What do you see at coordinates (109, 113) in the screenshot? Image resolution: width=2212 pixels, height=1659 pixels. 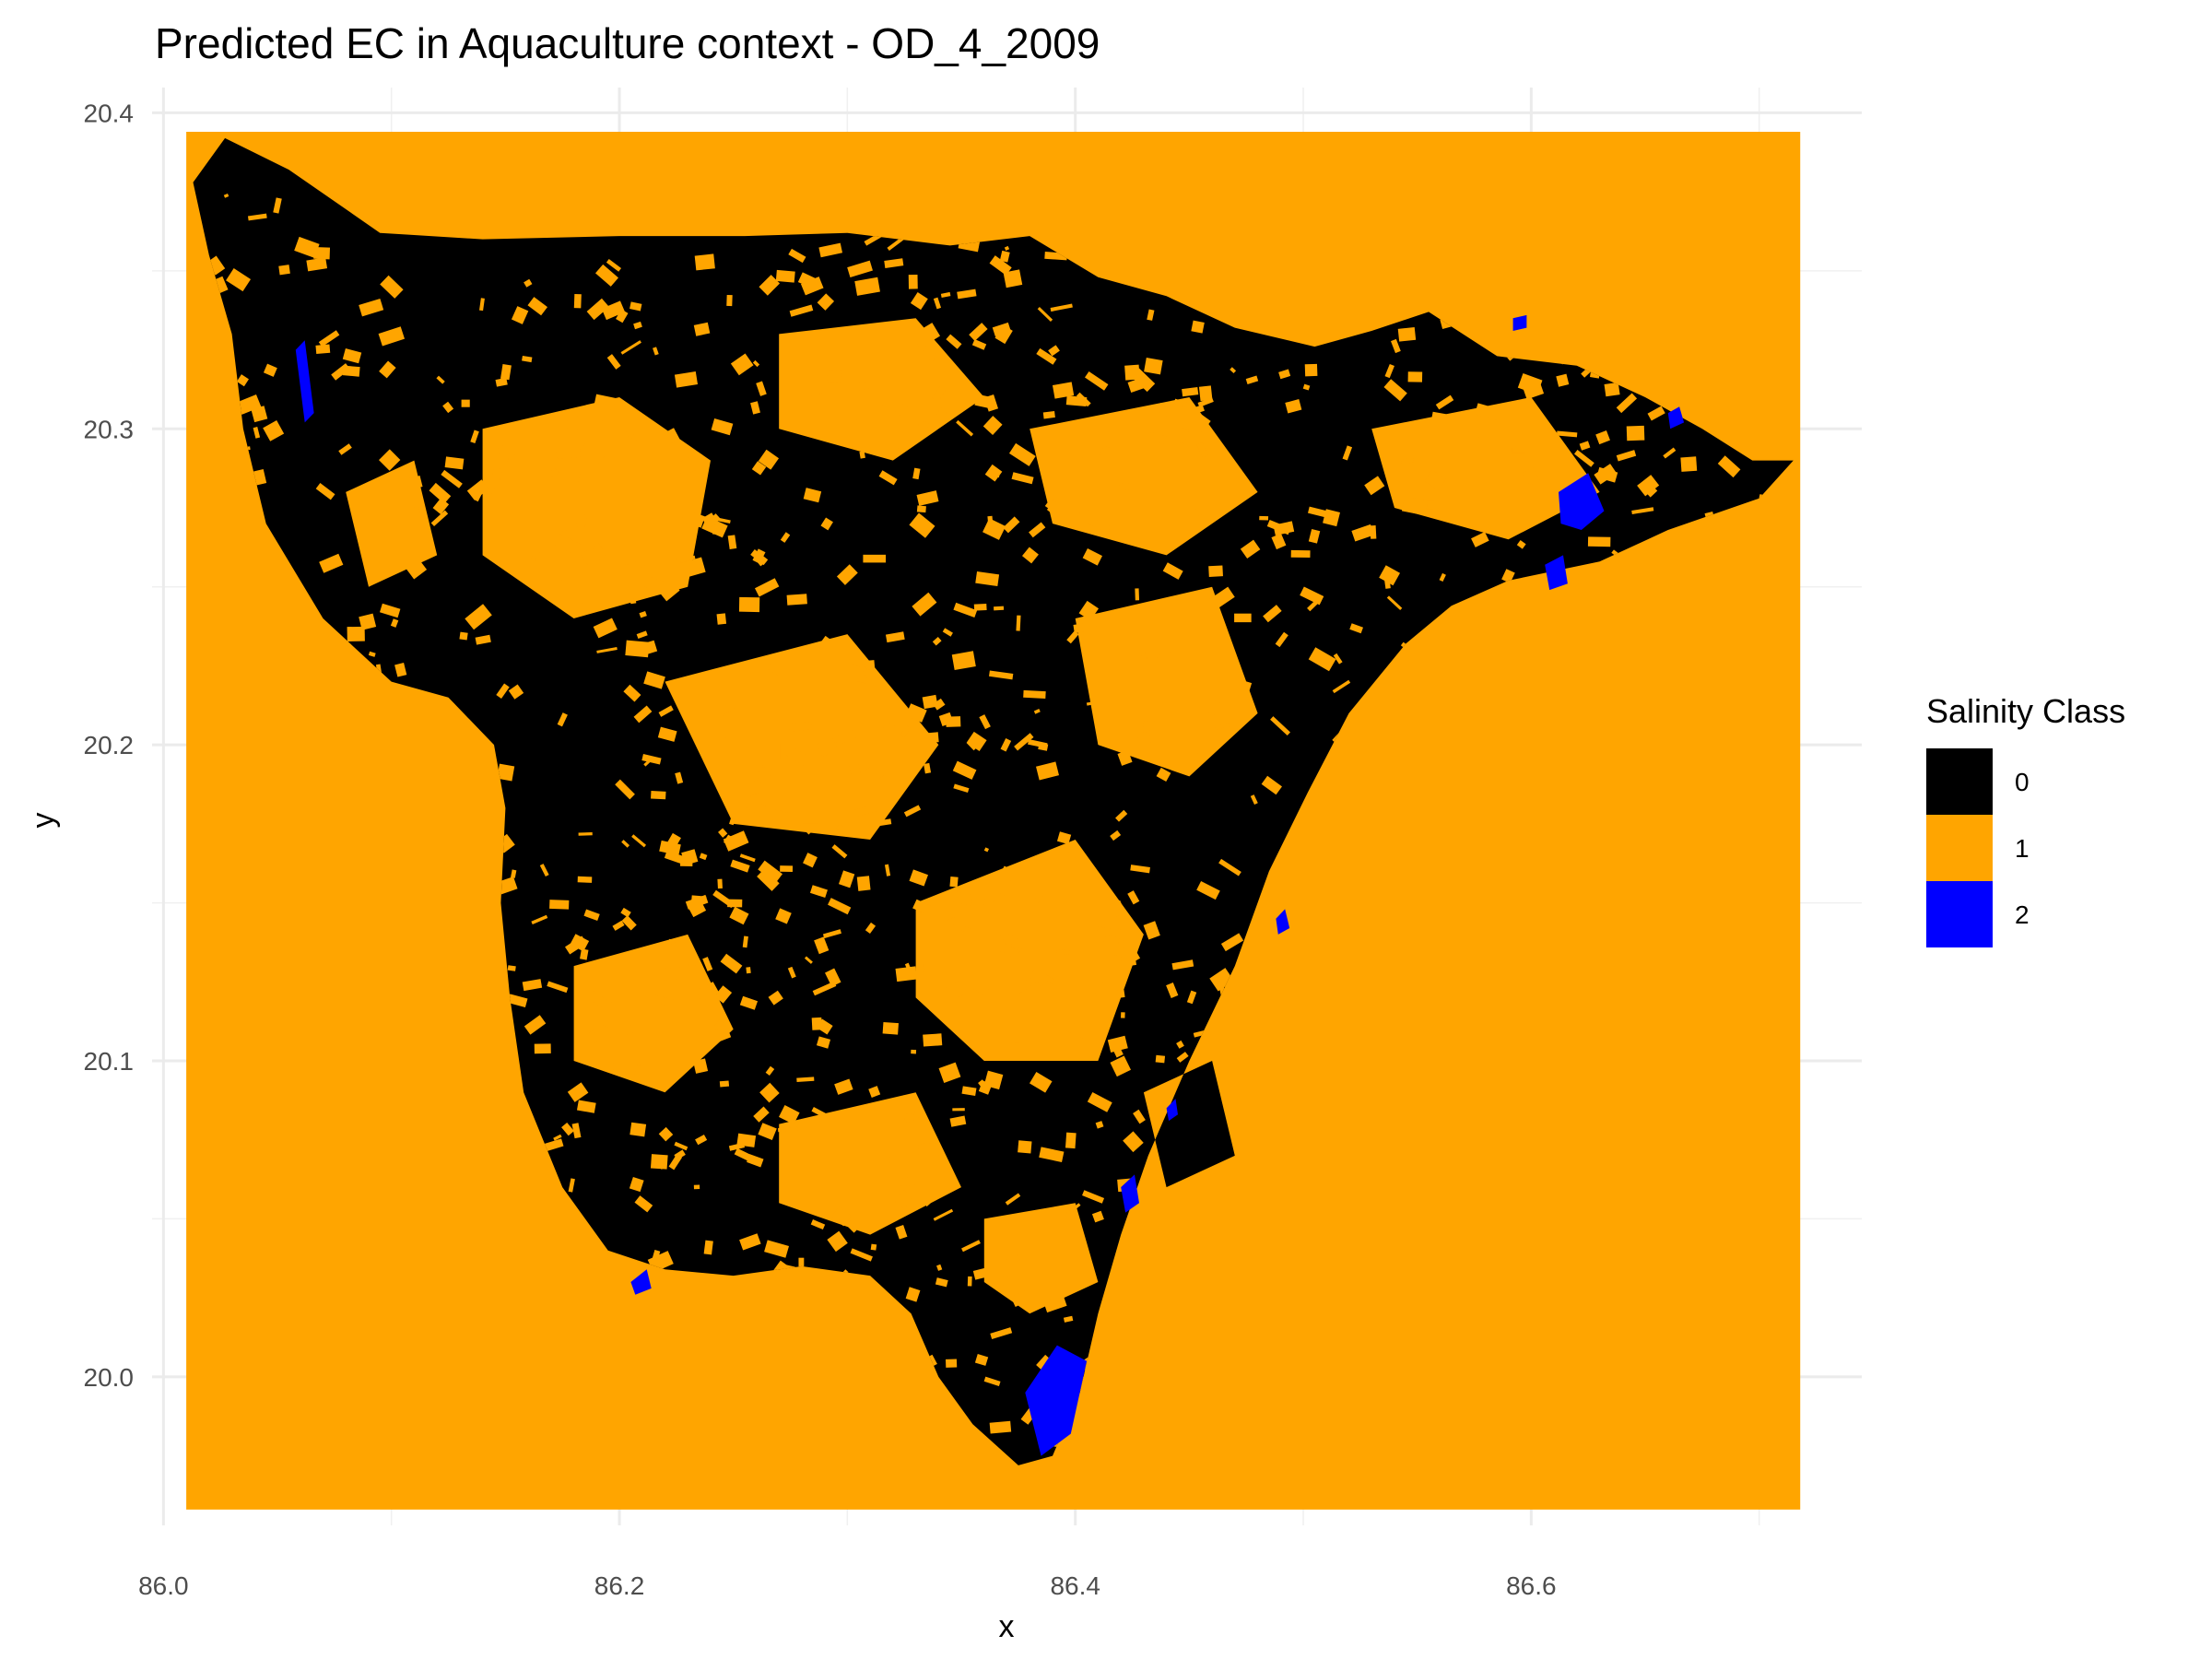 I see `y-tick-label: 20.4` at bounding box center [109, 113].